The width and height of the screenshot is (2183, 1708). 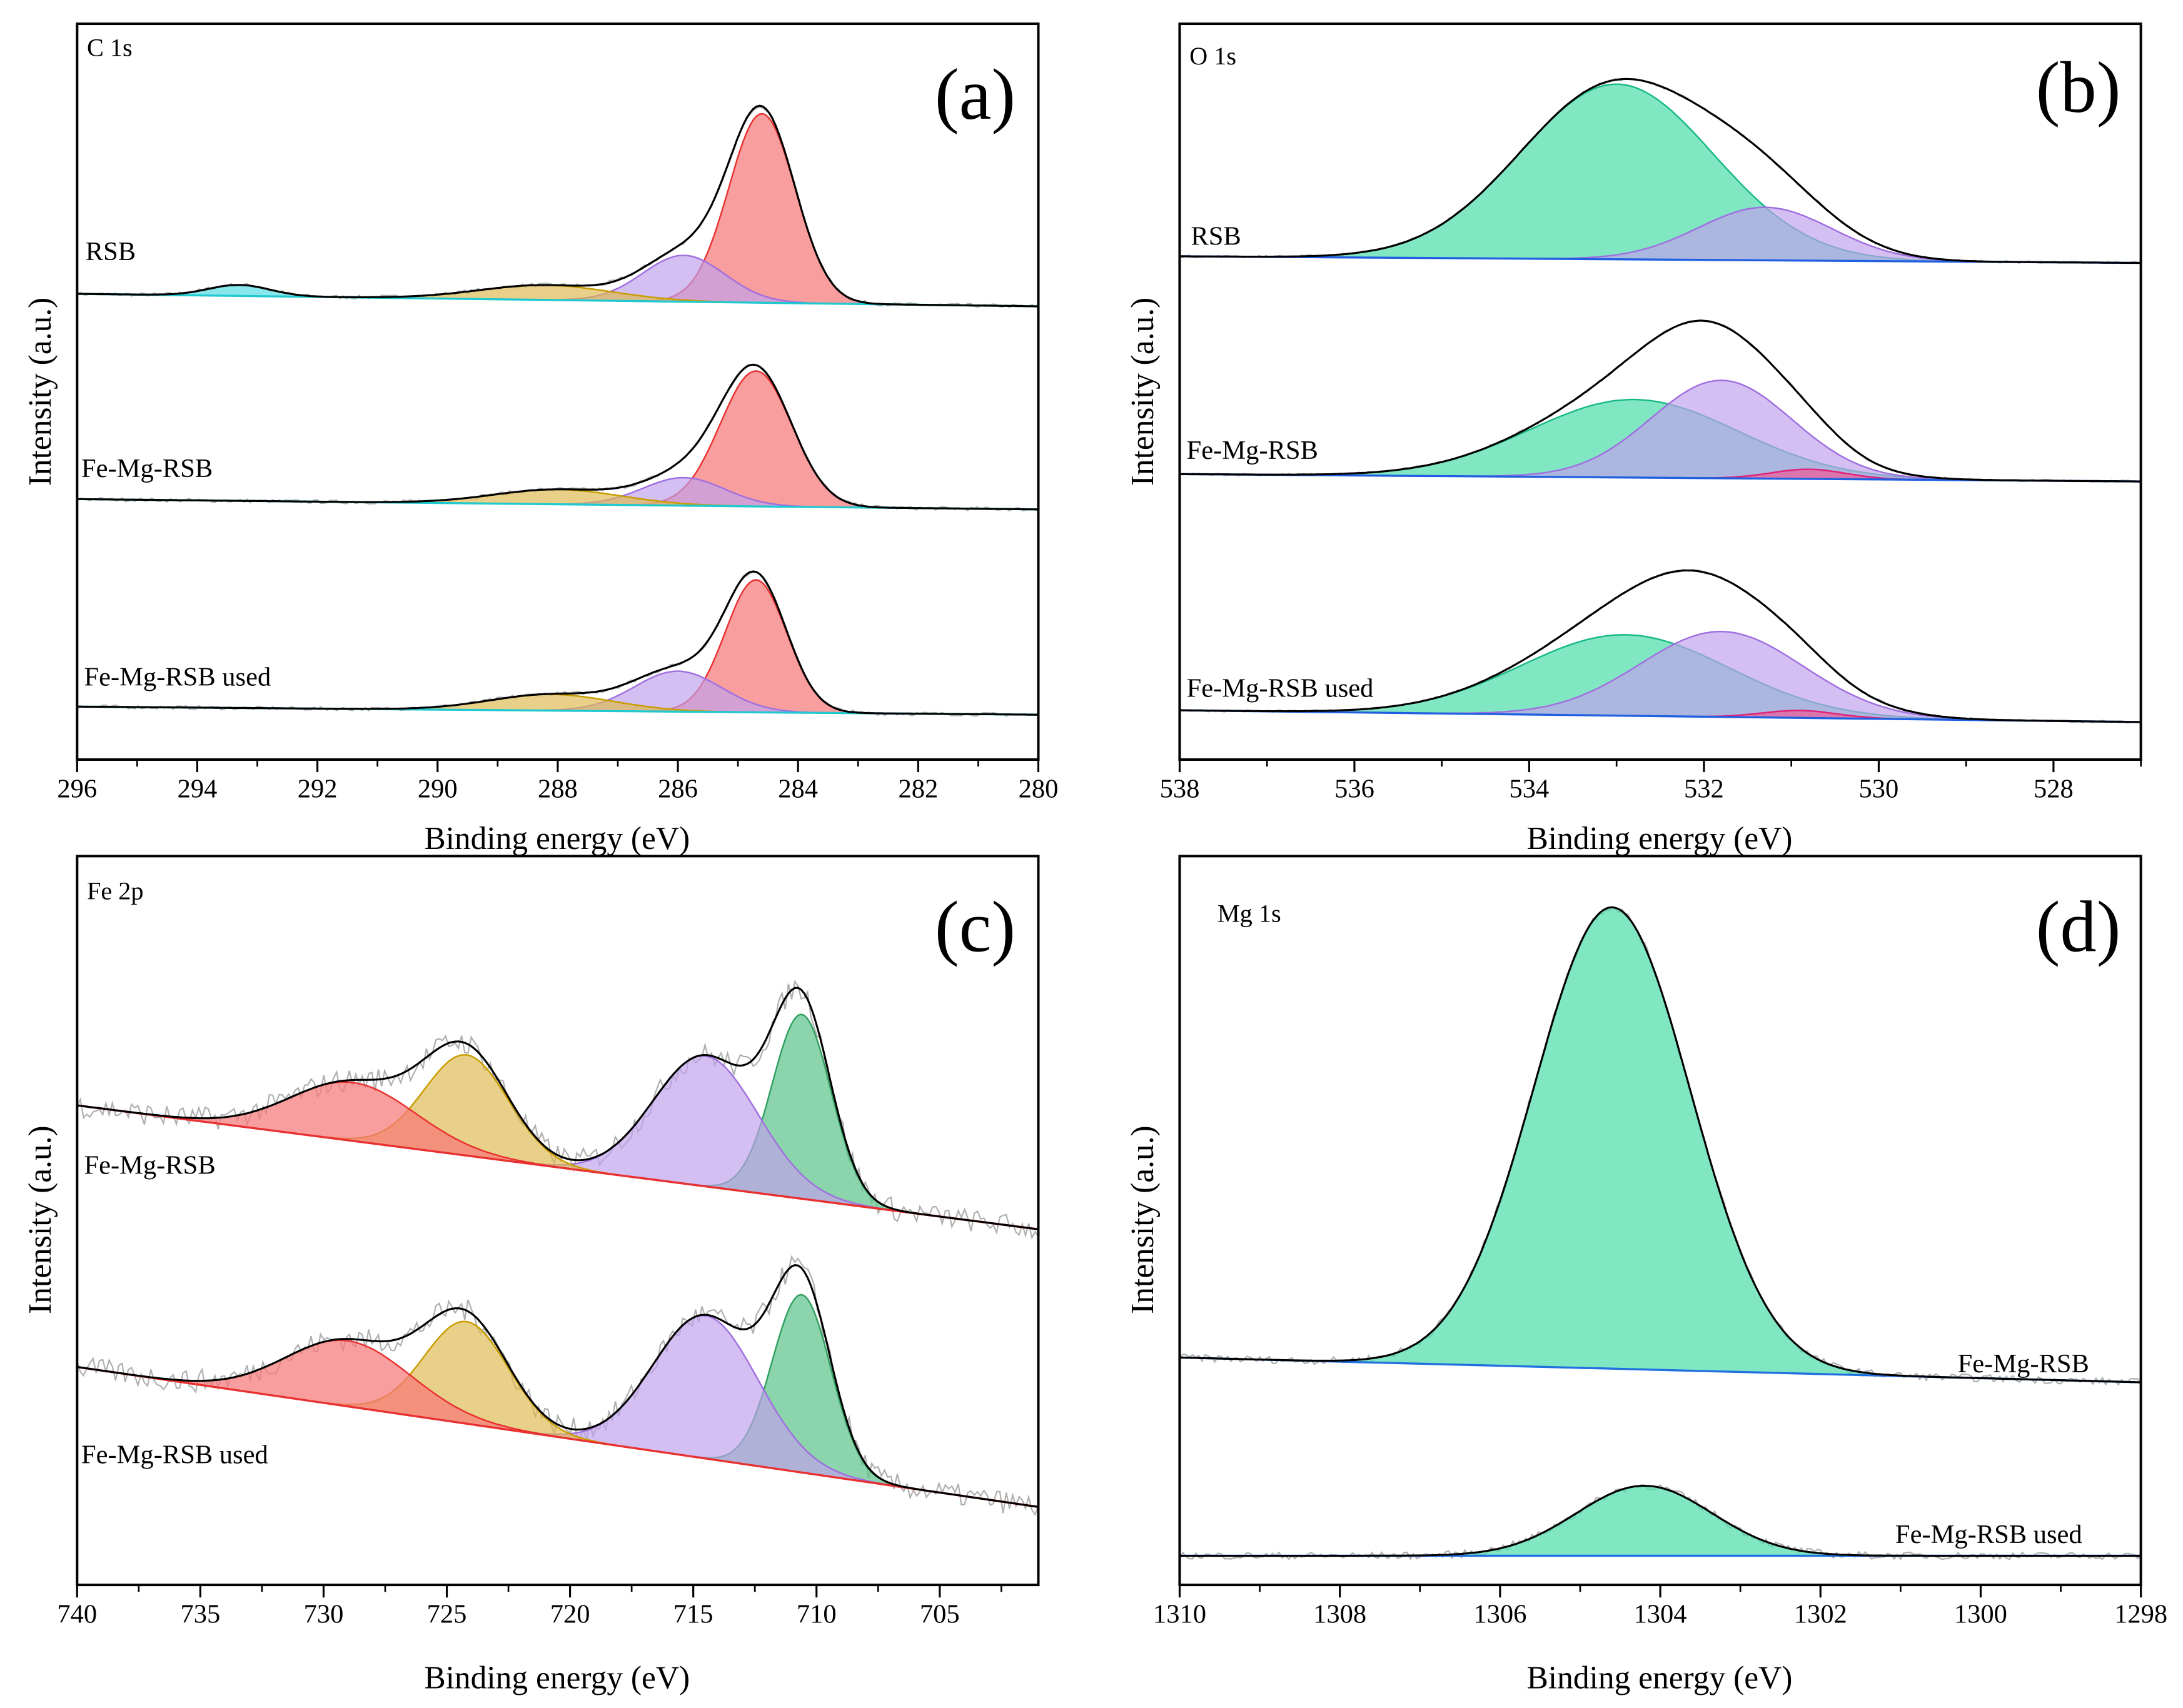 I want to click on panel-c-ylabel: Intensity (a.u.), so click(x=40, y=1219).